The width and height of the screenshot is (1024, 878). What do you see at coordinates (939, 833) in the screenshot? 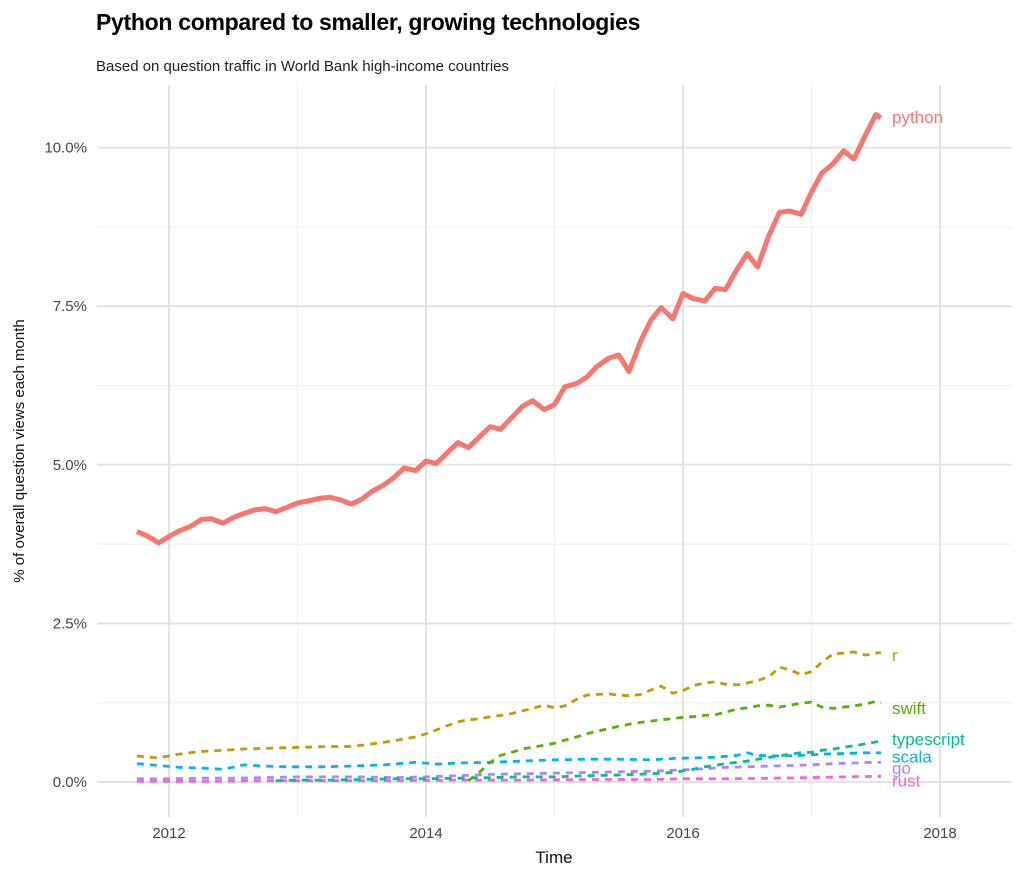
I see `x-tick-label: 2018` at bounding box center [939, 833].